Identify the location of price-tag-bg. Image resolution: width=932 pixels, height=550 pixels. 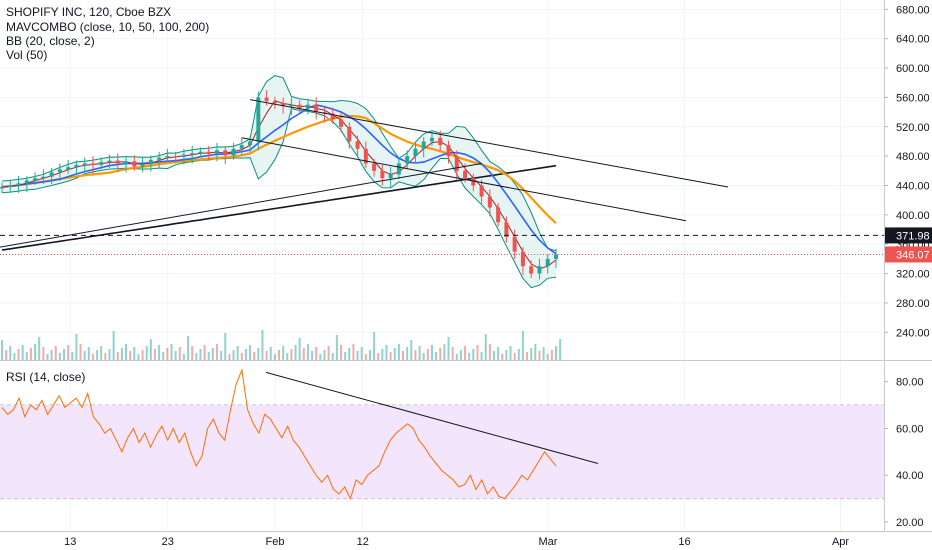
(908, 235).